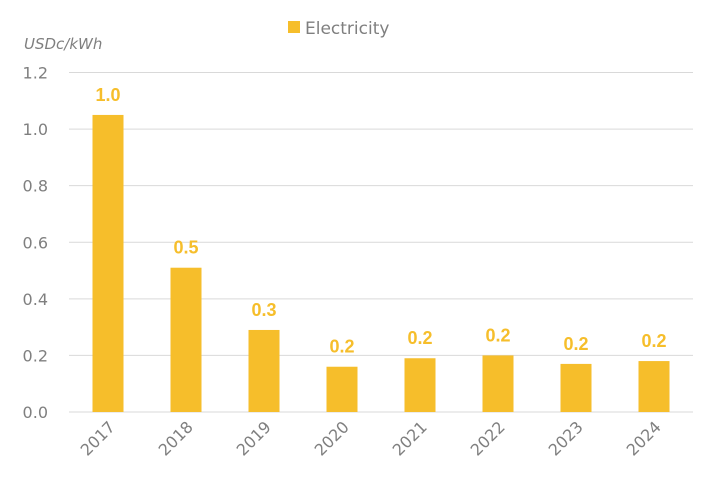 Image resolution: width=725 pixels, height=483 pixels. Describe the element at coordinates (419, 338) in the screenshot. I see `data-label-2021: 0.2` at that location.